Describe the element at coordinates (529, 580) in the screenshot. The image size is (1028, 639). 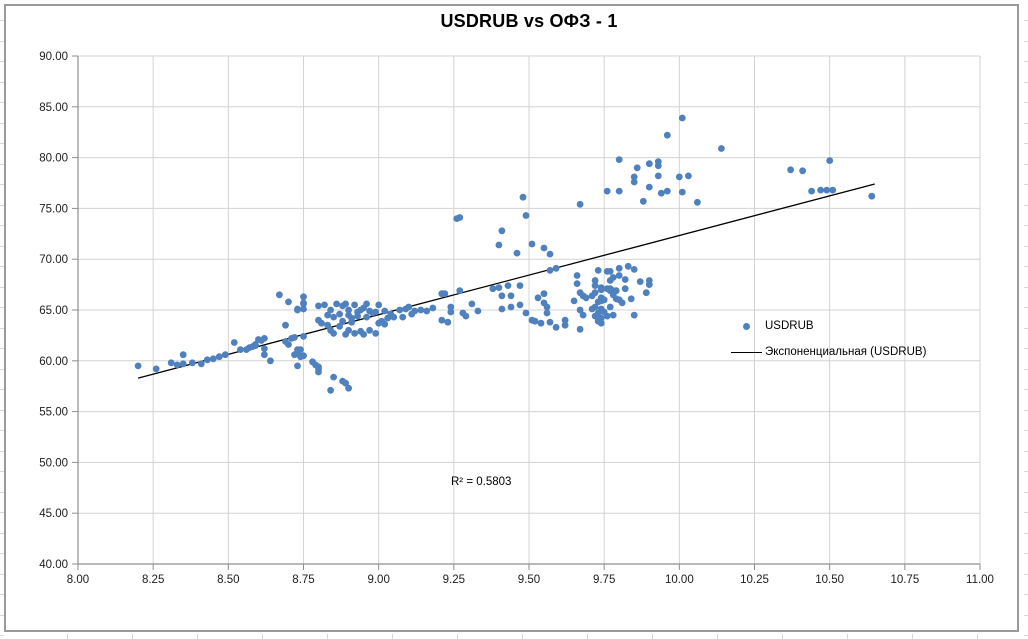
I see `x-axis-tick-label: 9.50` at that location.